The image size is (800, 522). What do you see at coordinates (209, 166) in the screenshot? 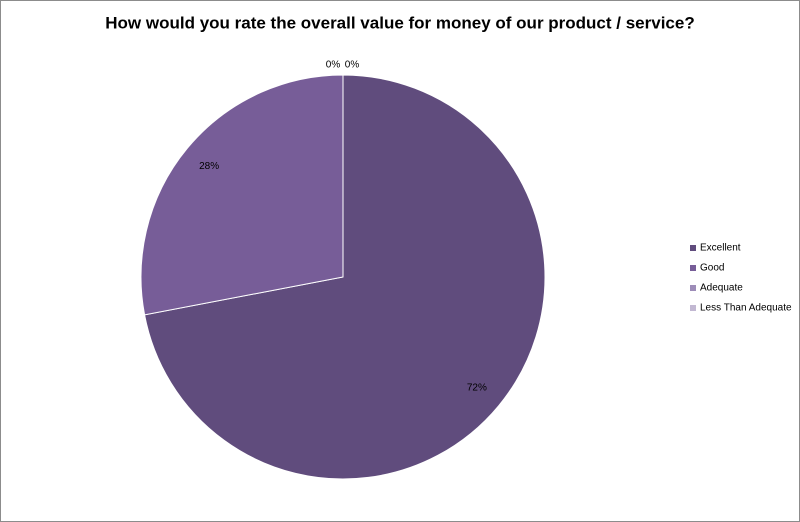
I see `data-label: 28%` at bounding box center [209, 166].